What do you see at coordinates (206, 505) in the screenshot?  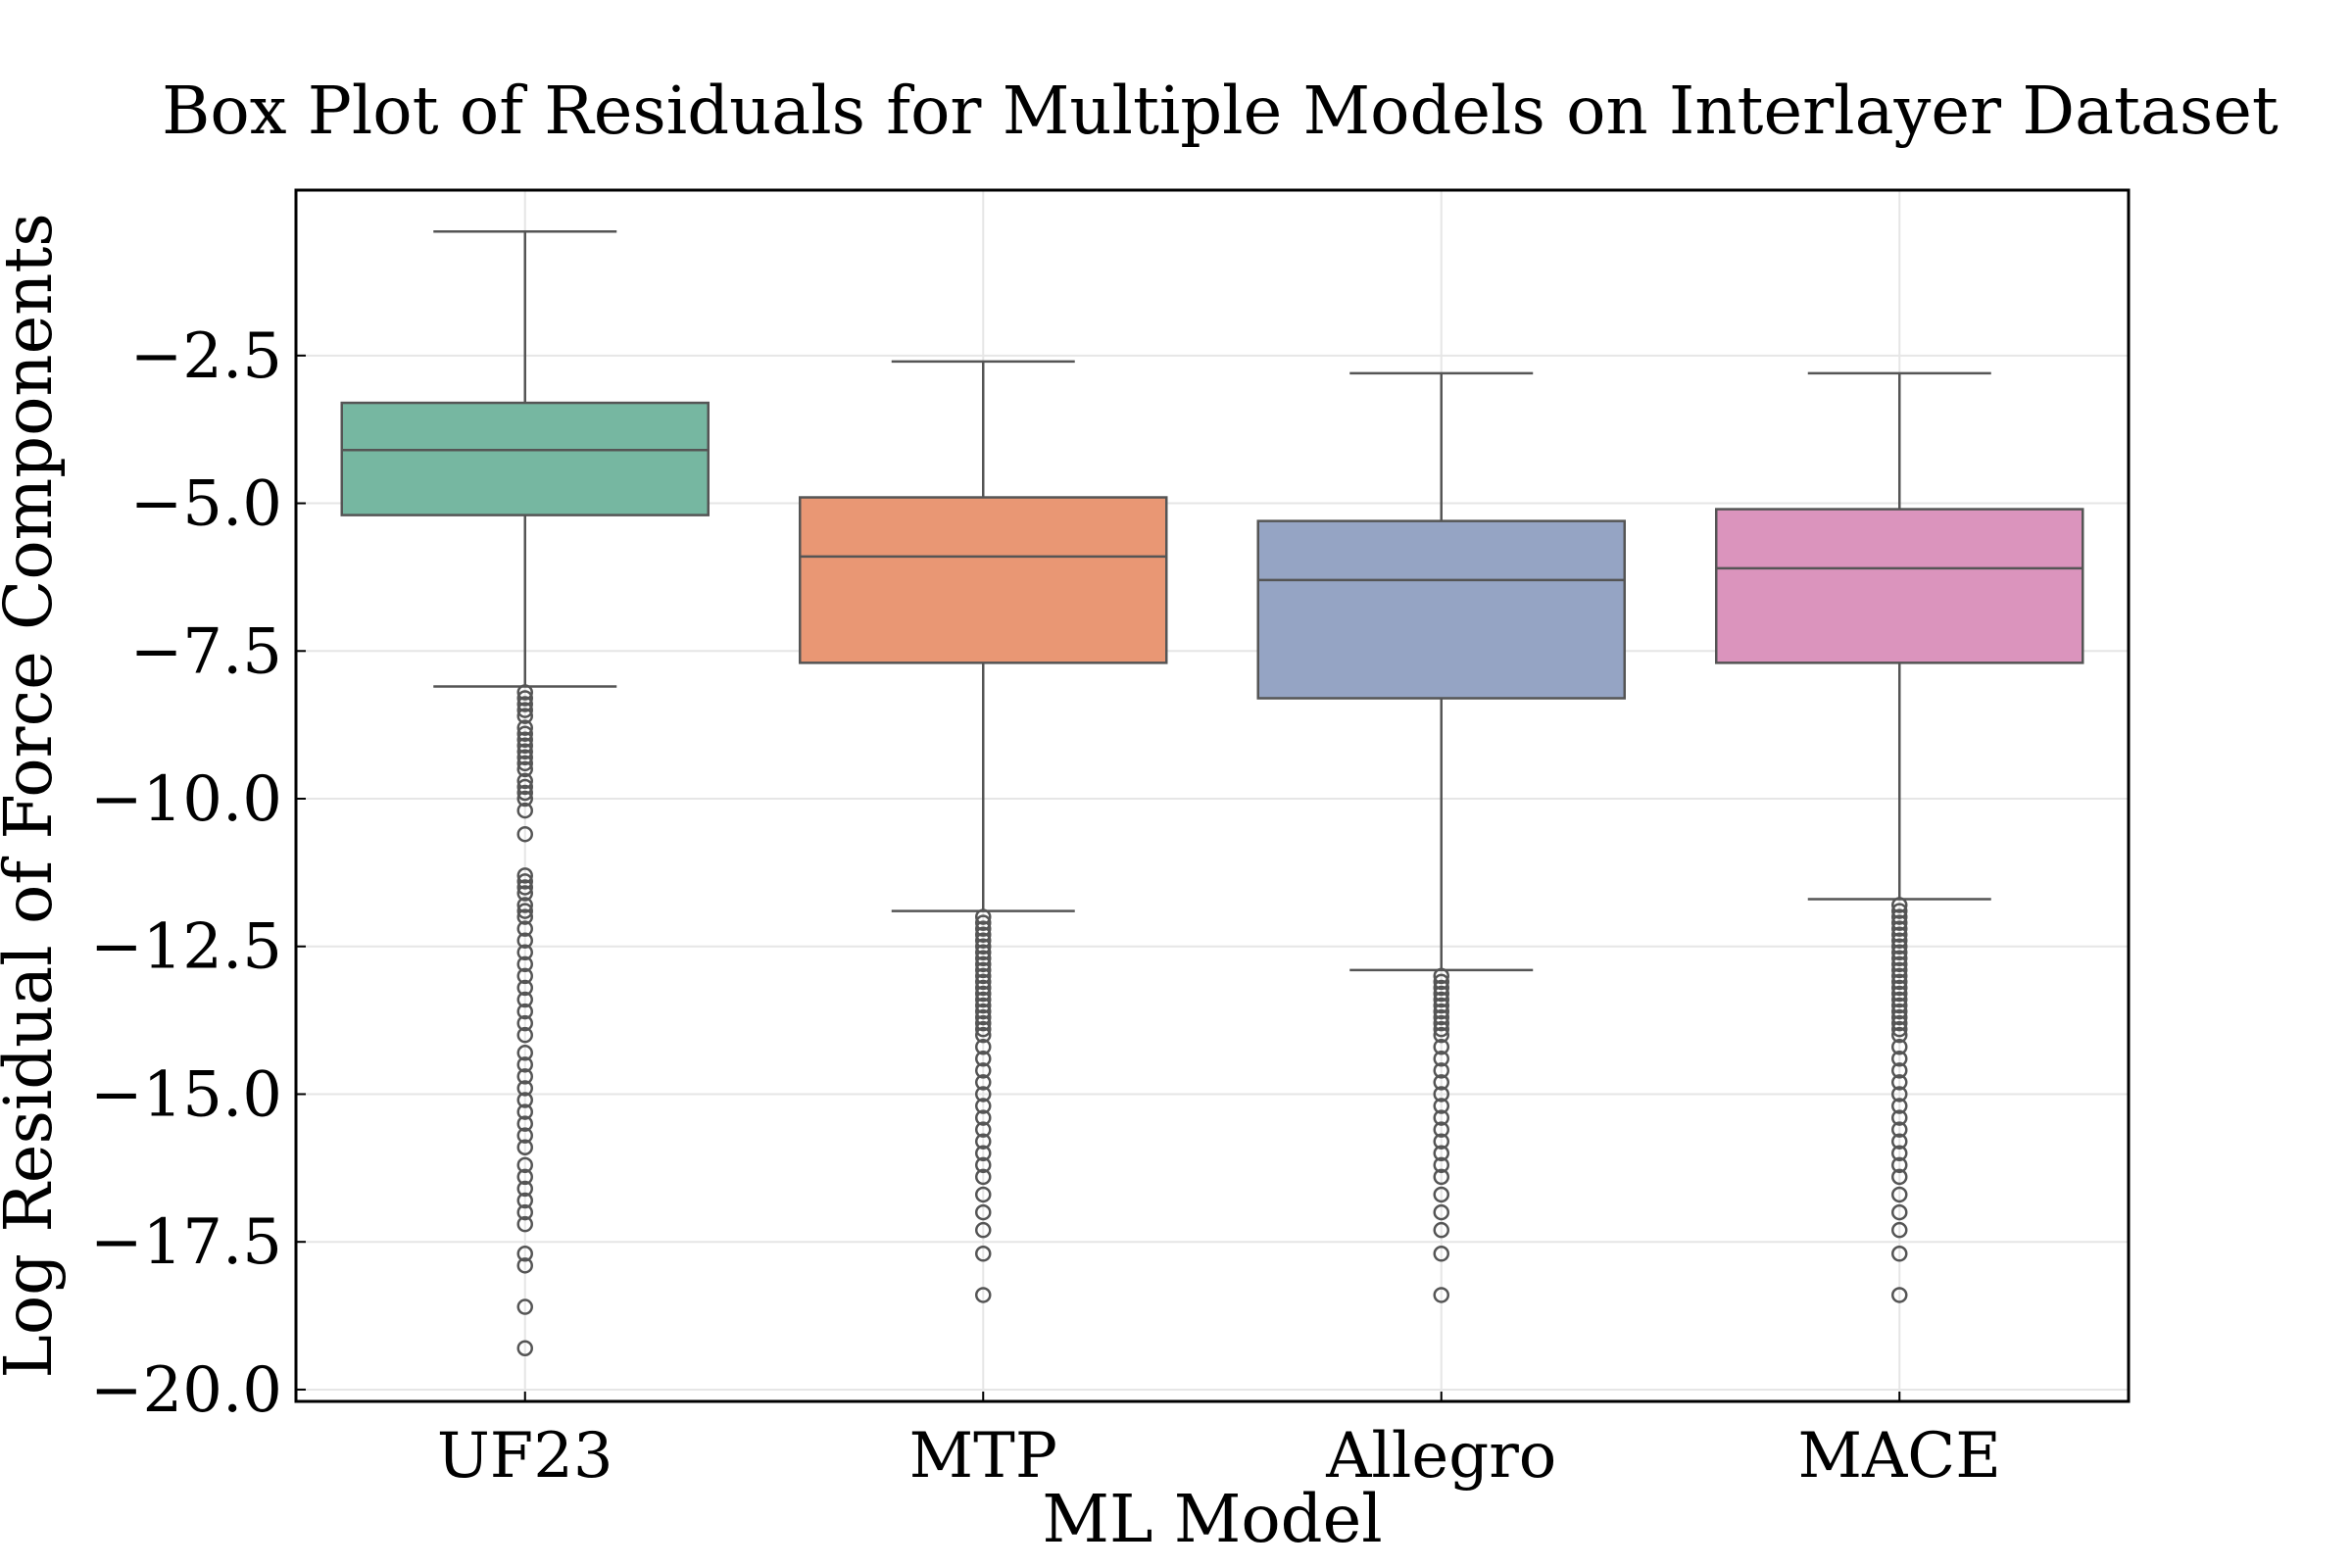 I see `y-tick-label: −5.0` at bounding box center [206, 505].